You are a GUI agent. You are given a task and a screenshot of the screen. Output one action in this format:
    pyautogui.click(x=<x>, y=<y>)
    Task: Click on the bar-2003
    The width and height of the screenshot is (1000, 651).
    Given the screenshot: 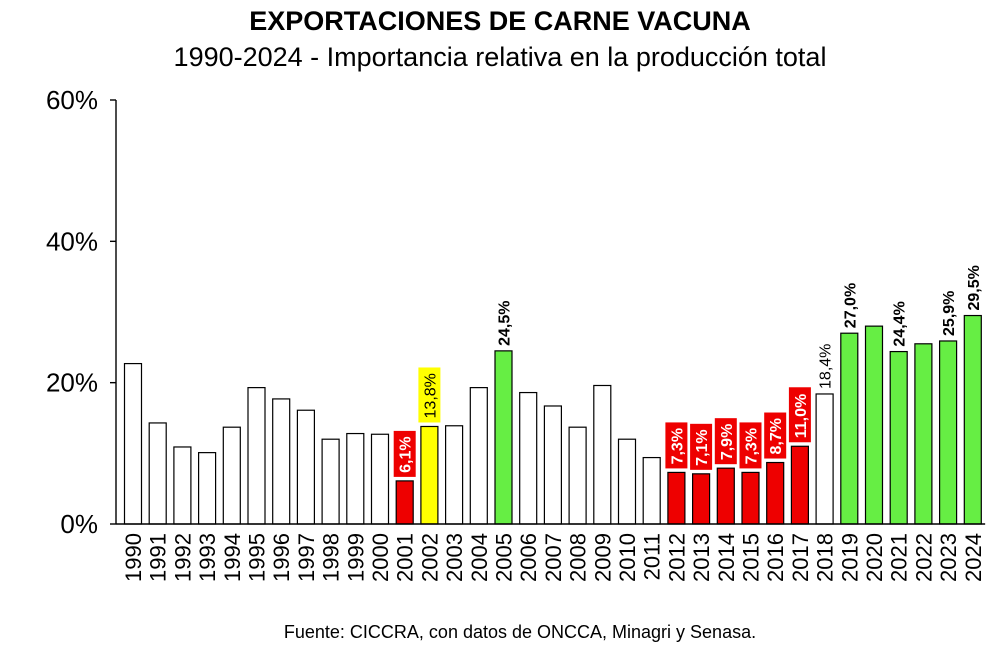 What is the action you would take?
    pyautogui.click(x=454, y=475)
    